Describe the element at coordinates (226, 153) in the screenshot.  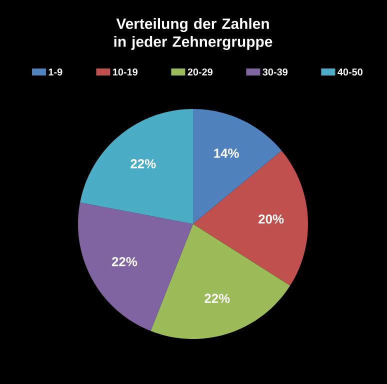
I see `data-label: 14%` at that location.